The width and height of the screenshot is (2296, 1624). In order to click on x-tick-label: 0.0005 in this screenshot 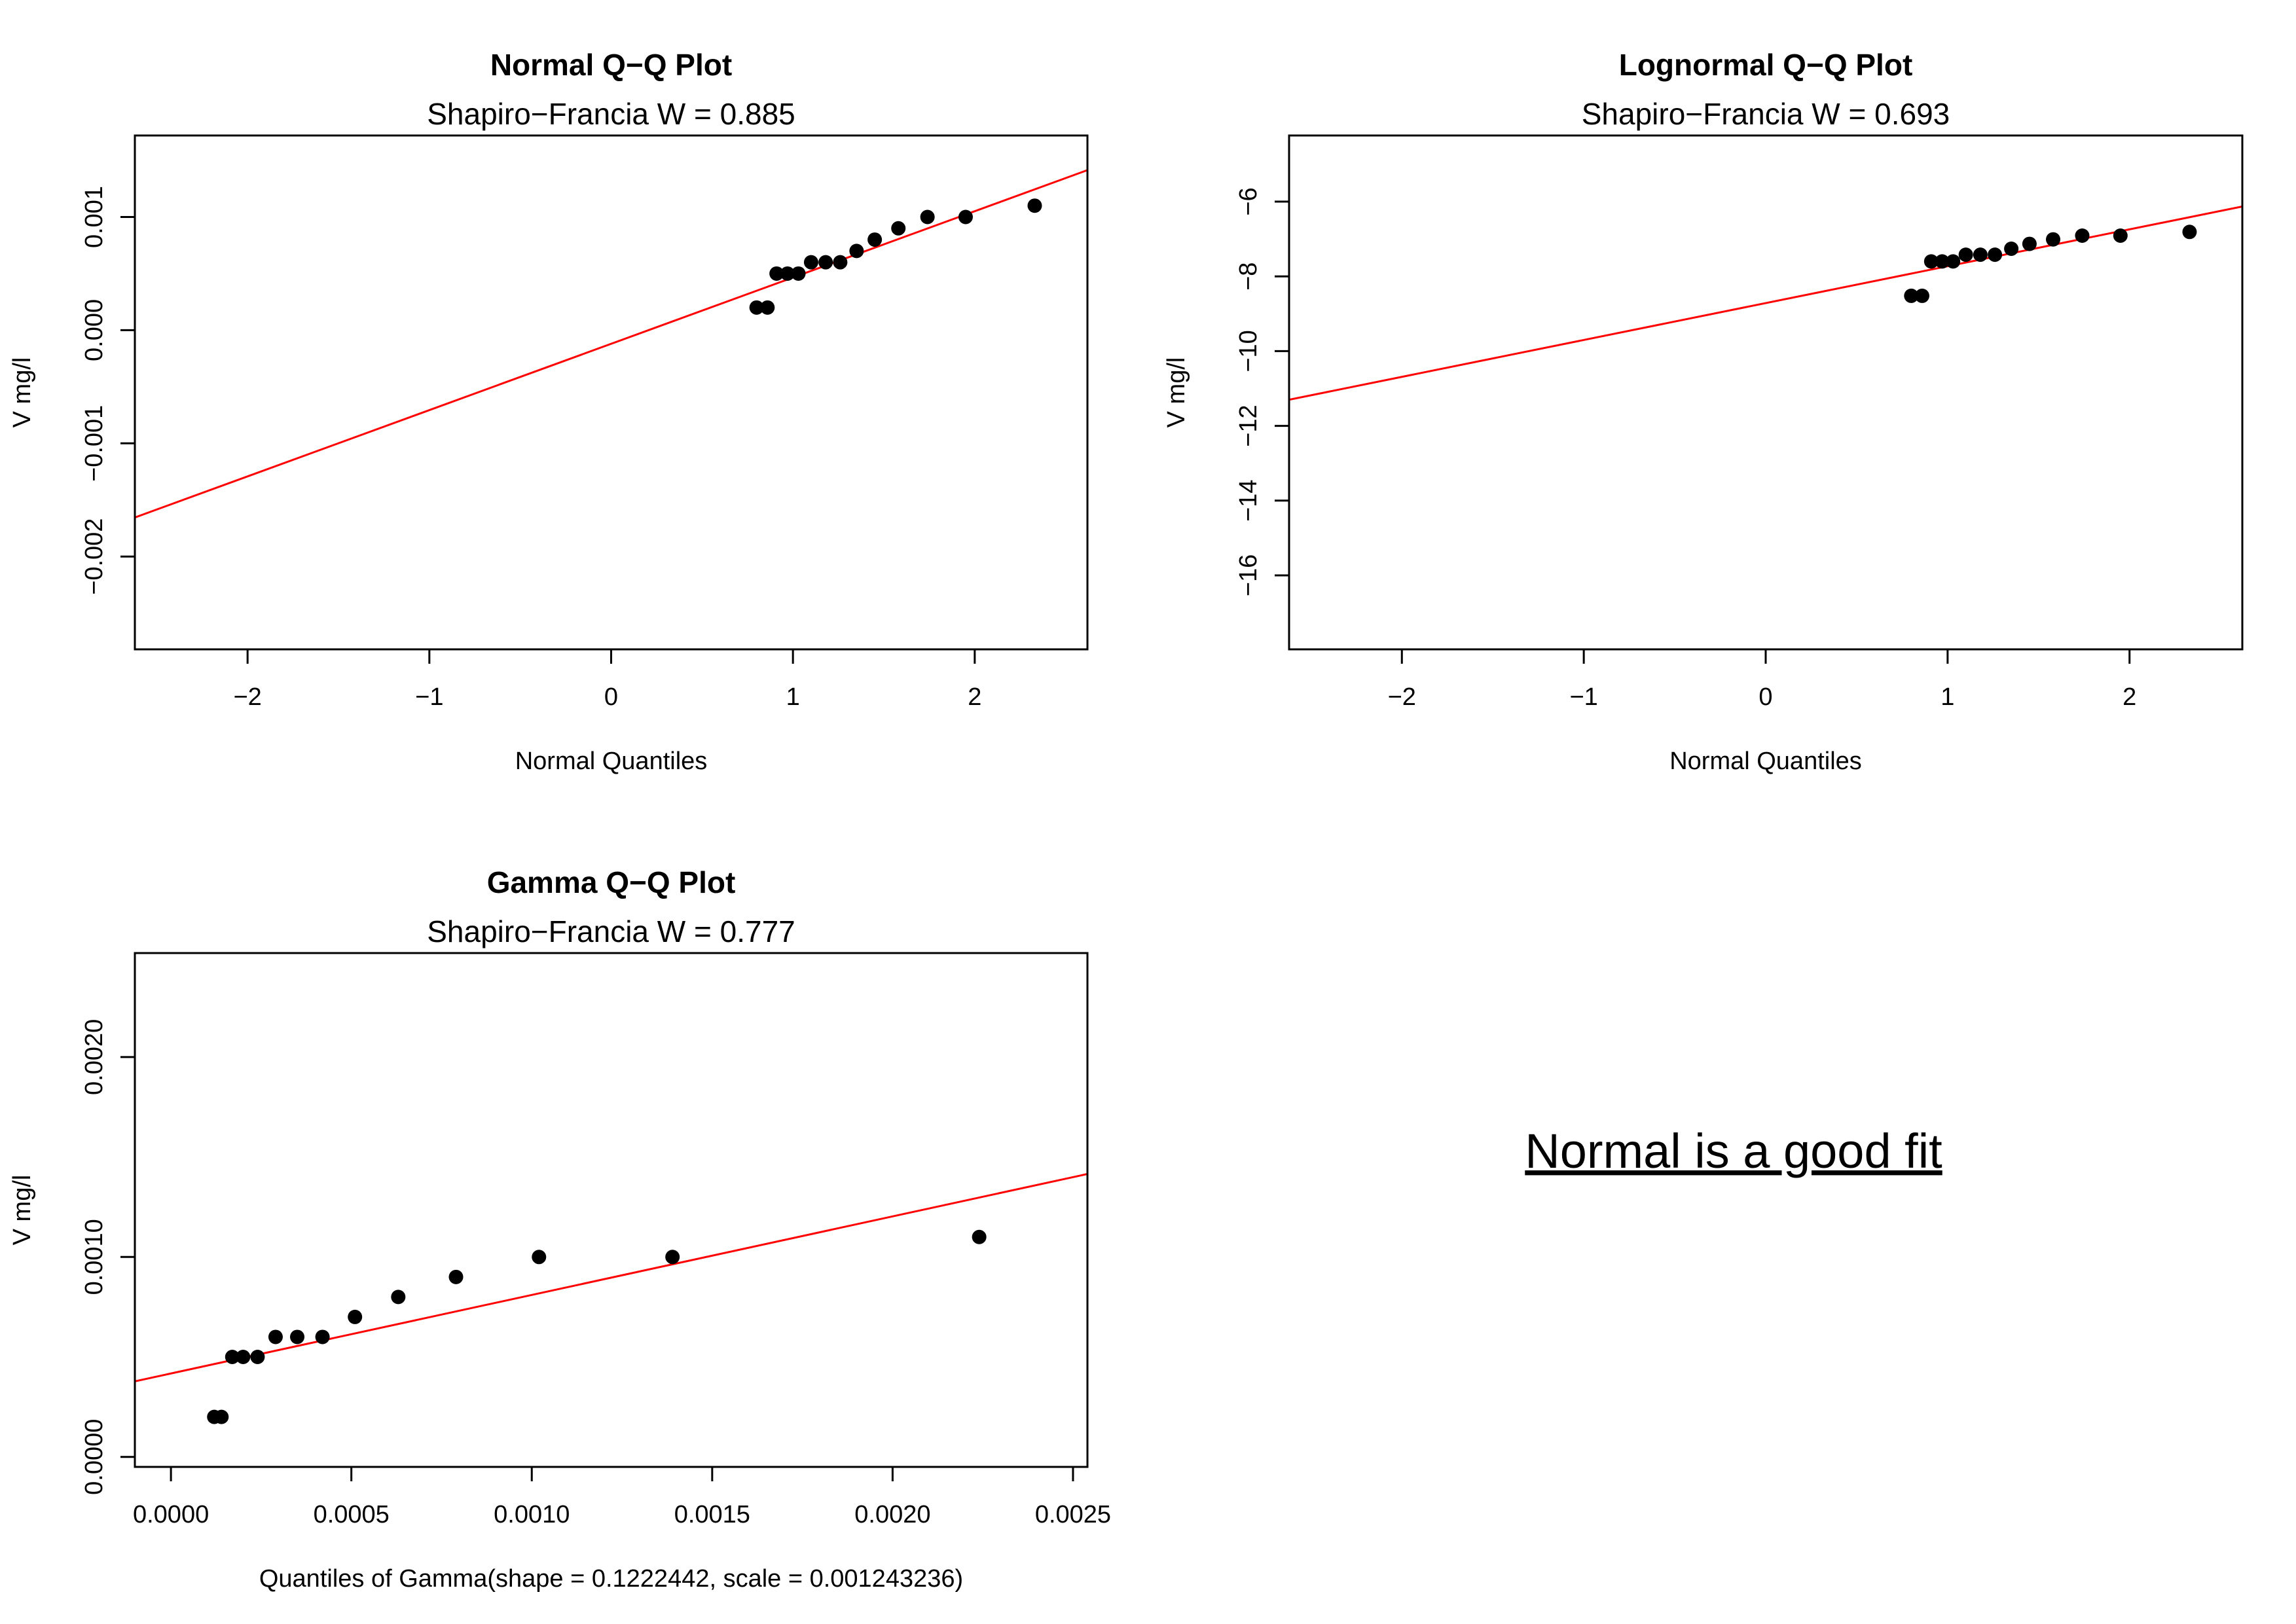, I will do `click(352, 1514)`.